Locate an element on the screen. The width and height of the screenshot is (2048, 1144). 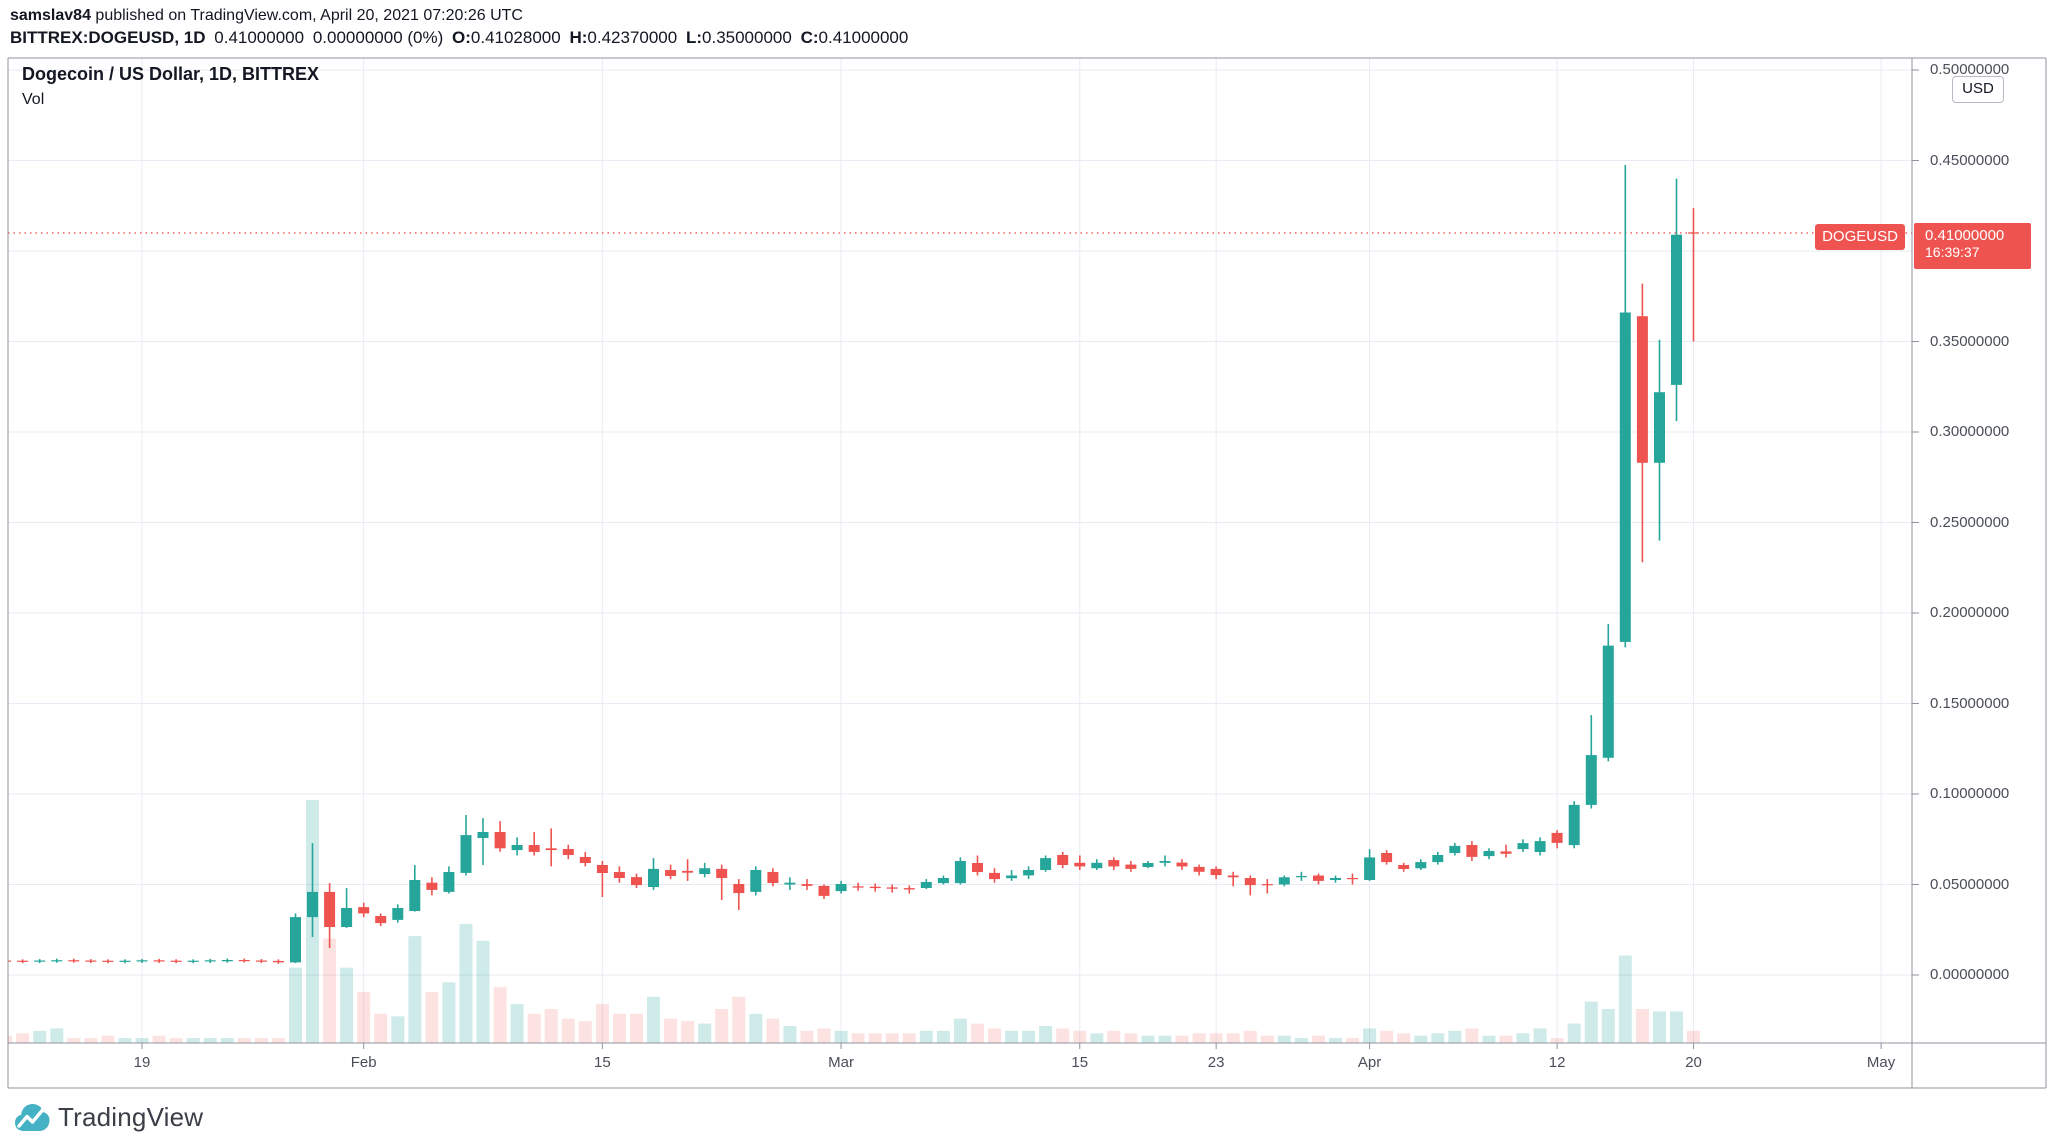
time-axis-label: May is located at coordinates (1881, 1062).